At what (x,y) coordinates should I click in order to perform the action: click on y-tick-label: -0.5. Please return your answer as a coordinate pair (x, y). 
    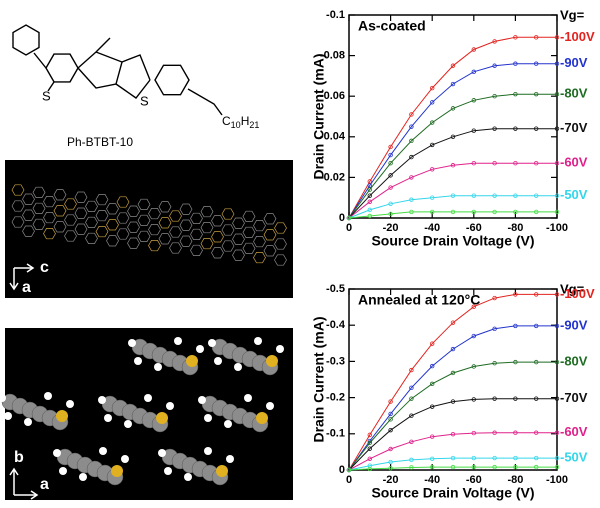
    Looking at the image, I should click on (335, 289).